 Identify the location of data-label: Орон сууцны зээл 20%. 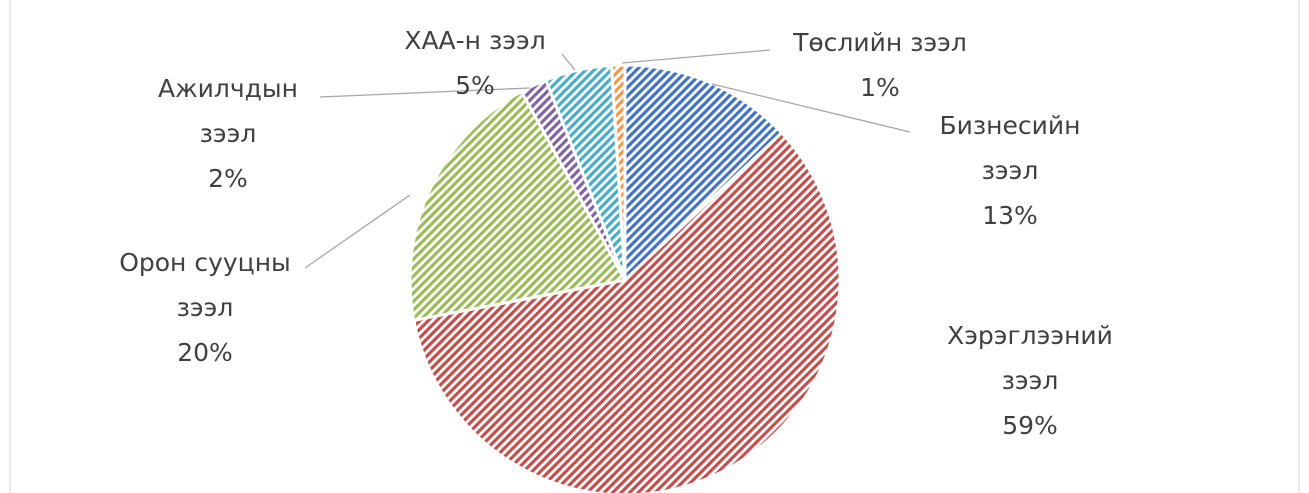
(205, 307).